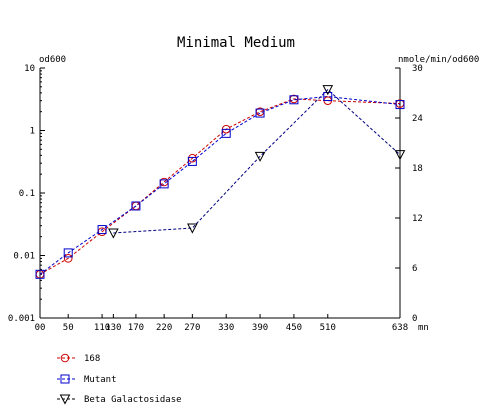 This screenshot has width=490, height=405. Describe the element at coordinates (29, 69) in the screenshot. I see `left-tick-label: 10` at that location.